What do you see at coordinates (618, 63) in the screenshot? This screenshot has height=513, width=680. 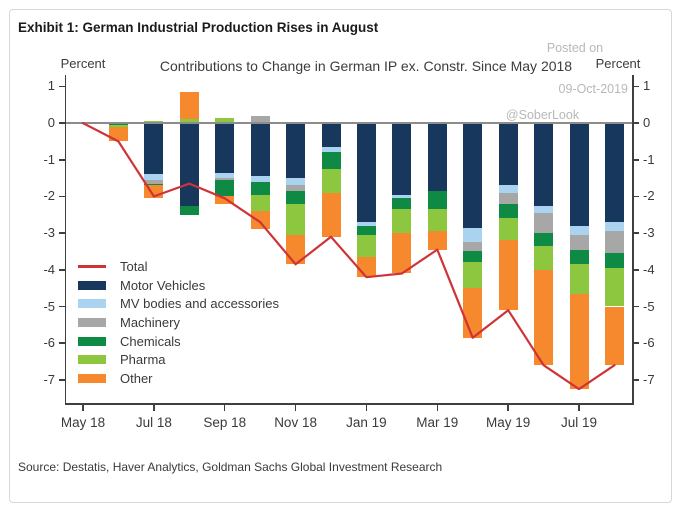 I see `y-axis-unit-right: Percent` at bounding box center [618, 63].